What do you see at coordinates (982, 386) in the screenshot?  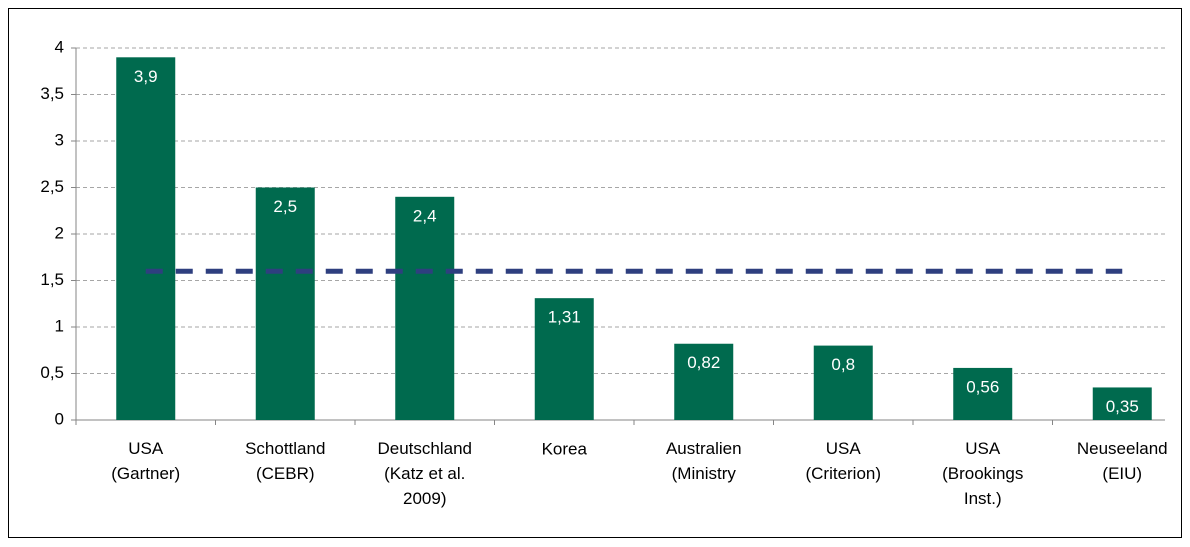 I see `data-label: 0,56` at bounding box center [982, 386].